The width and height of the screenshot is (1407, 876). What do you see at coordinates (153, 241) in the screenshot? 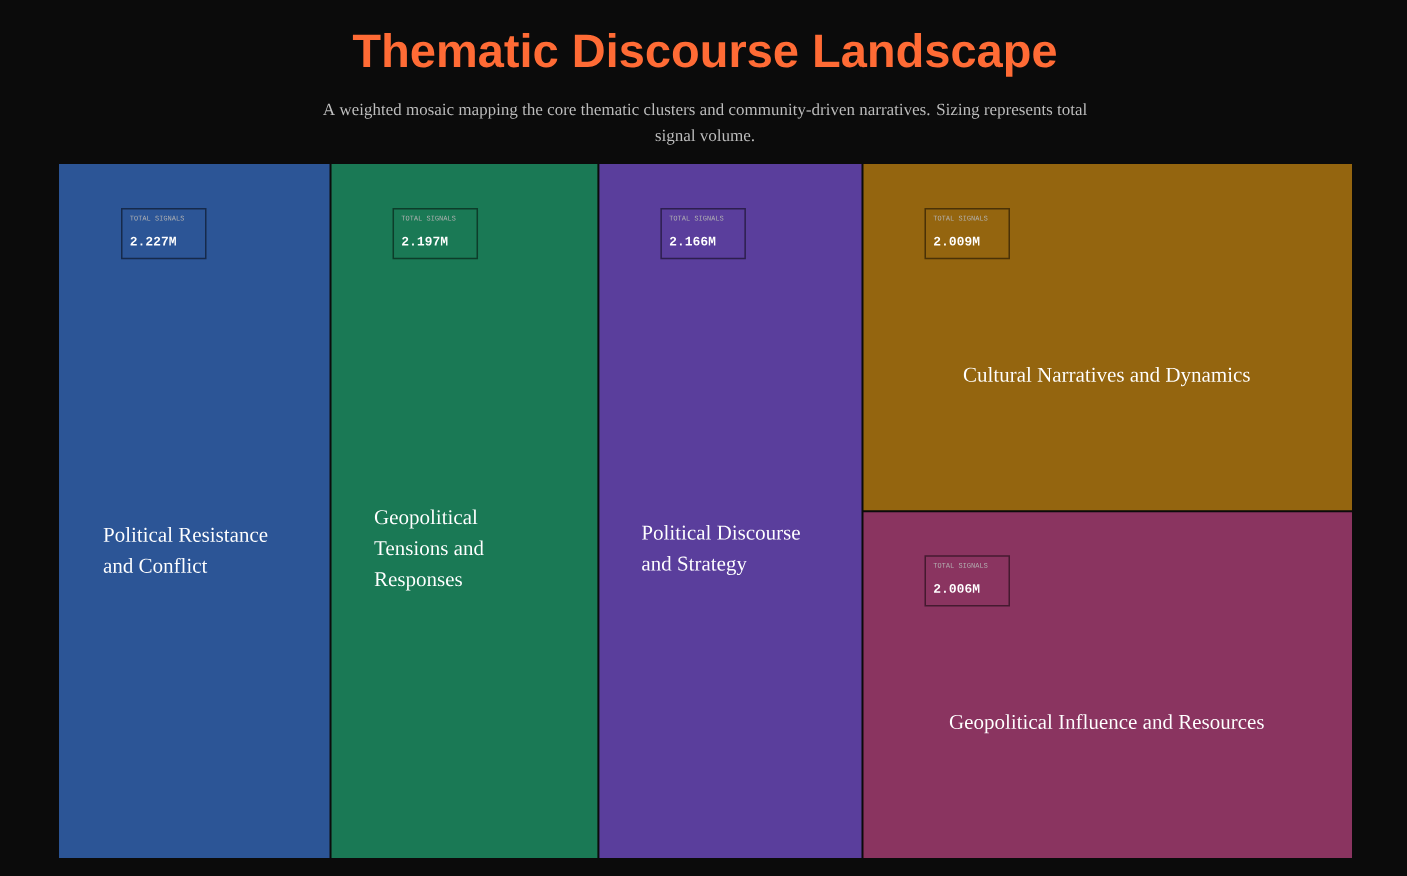
I see `data-label: 2.227M` at bounding box center [153, 241].